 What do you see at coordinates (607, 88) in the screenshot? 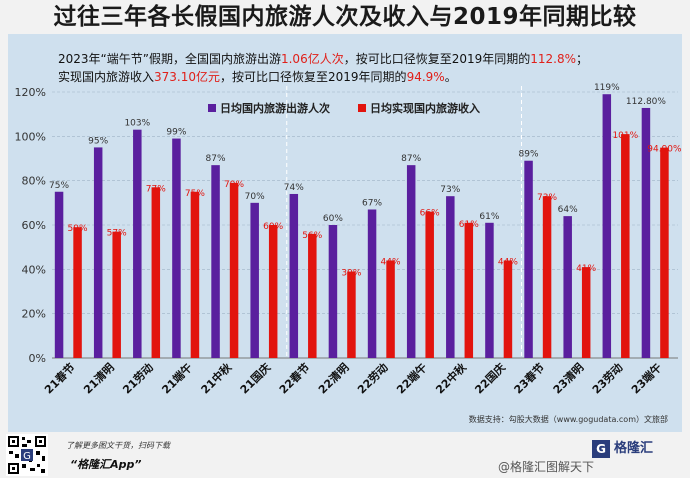
I see `data-label-visitors: 119%` at bounding box center [607, 88].